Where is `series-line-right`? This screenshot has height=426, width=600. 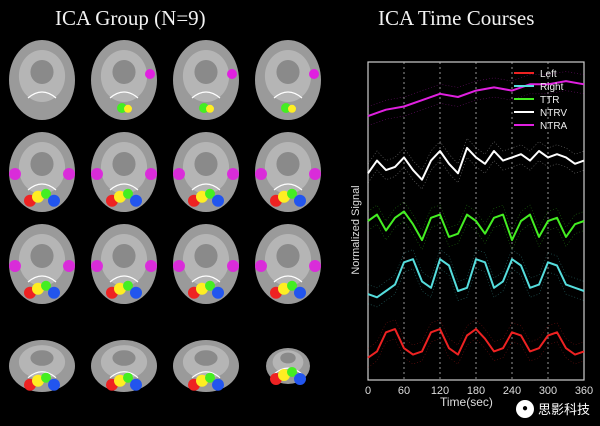
series-line-right is located at coordinates (476, 278).